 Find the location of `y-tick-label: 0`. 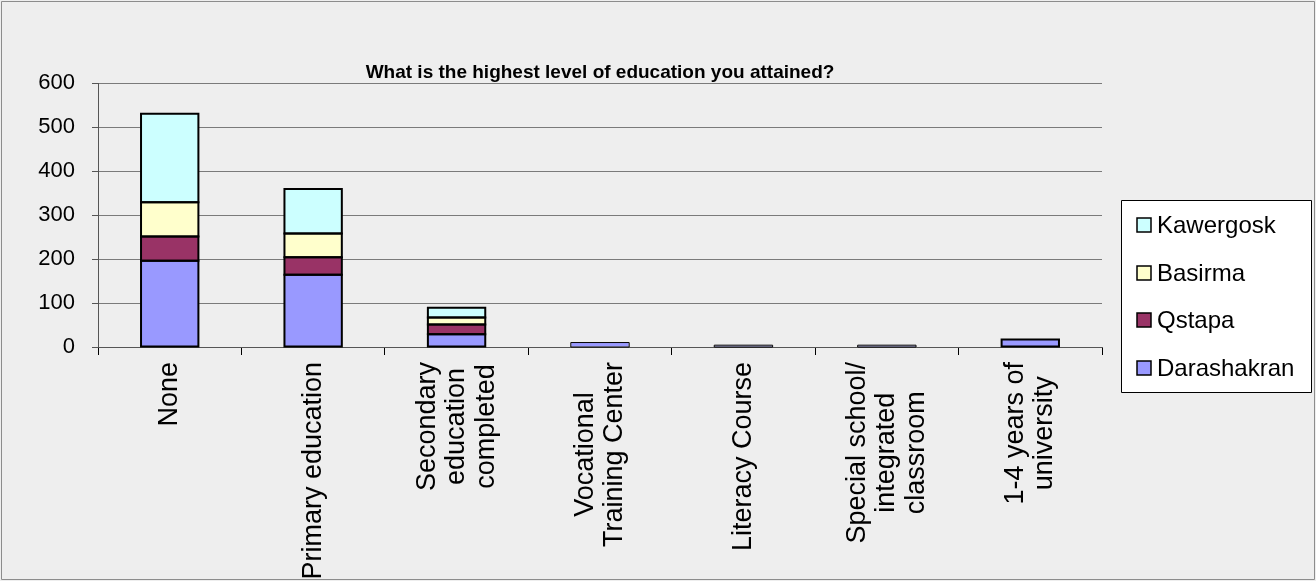

y-tick-label: 0 is located at coordinates (68, 346).